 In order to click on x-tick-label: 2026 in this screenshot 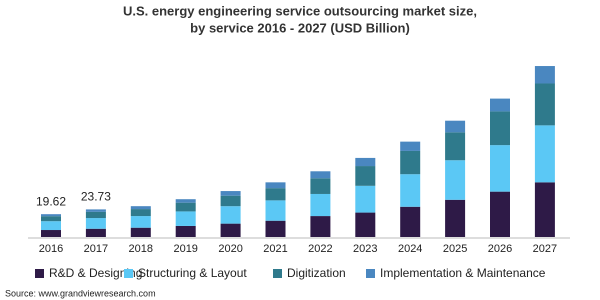, I will do `click(500, 249)`.